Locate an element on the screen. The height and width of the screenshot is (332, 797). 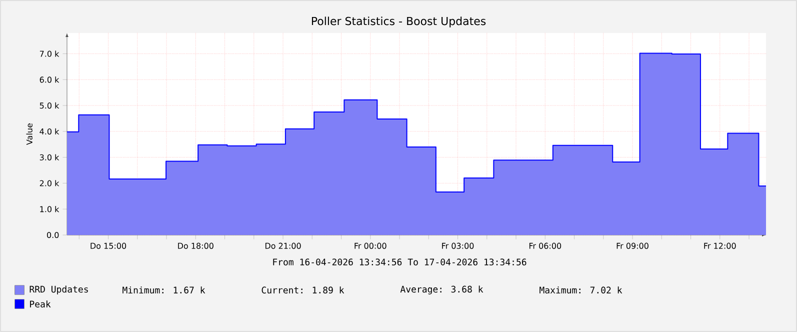
text: Maximum: 7.02 k is located at coordinates (581, 290).